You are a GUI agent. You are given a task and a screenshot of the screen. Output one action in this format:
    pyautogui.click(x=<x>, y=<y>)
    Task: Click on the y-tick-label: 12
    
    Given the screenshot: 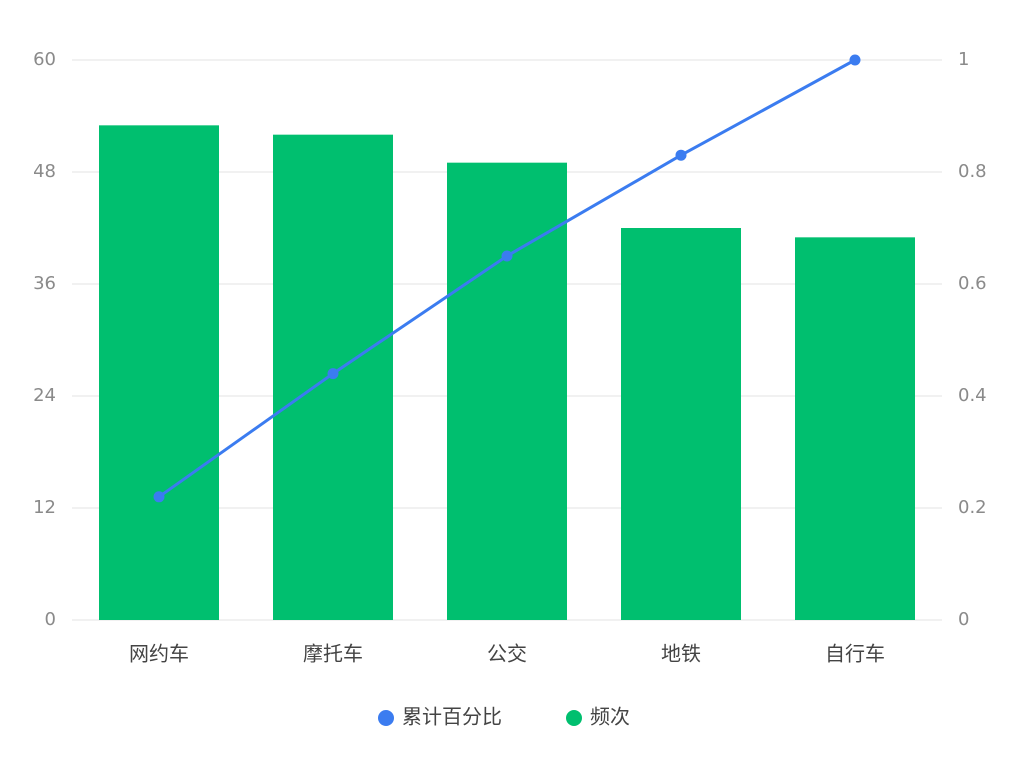 What is the action you would take?
    pyautogui.click(x=44, y=507)
    